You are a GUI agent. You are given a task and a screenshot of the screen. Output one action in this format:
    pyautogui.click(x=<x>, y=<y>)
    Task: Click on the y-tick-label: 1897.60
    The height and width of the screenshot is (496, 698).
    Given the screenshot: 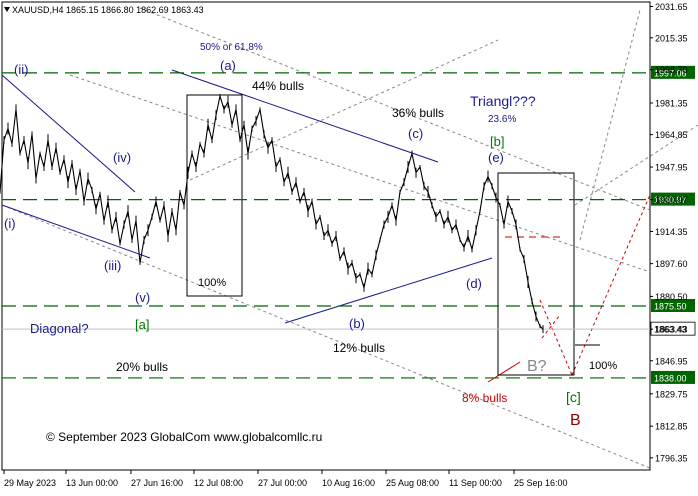 What is the action you would take?
    pyautogui.click(x=671, y=264)
    